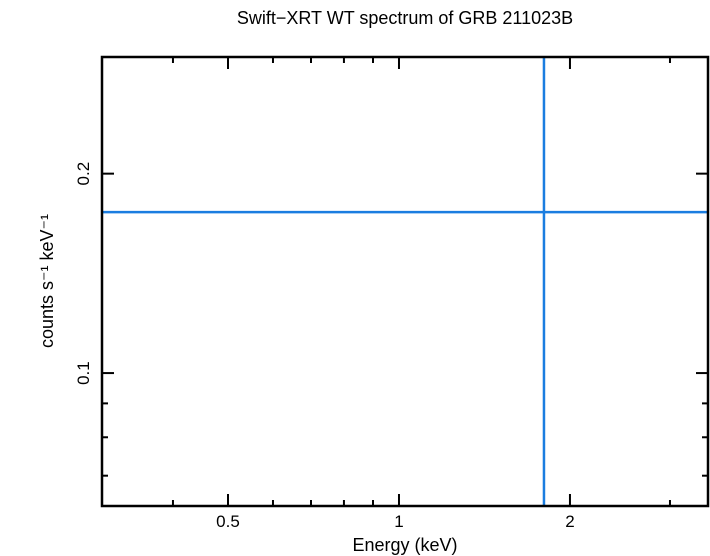  I want to click on x-axis-label: Energy (keV), so click(404, 545).